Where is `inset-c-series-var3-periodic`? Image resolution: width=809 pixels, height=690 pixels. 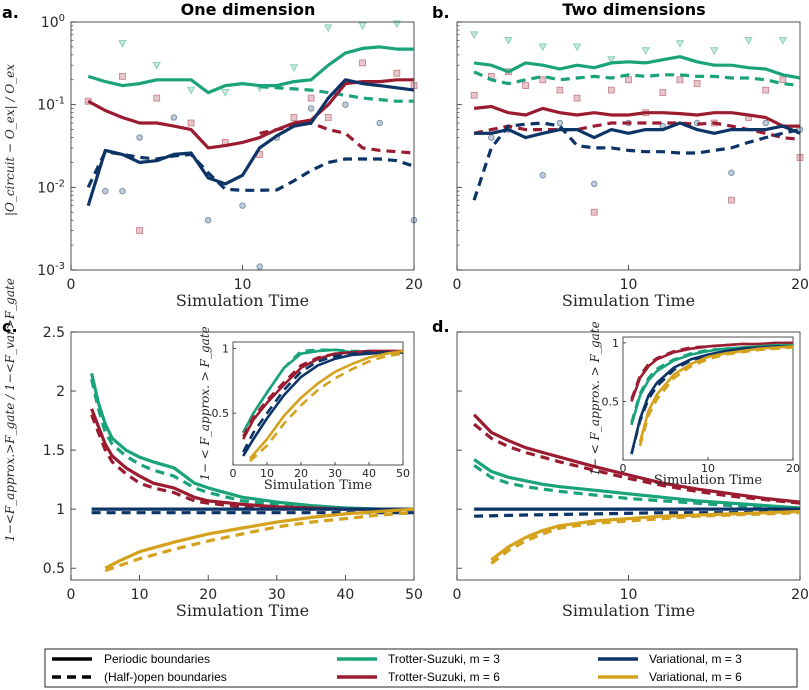
inset-c-series-var3-periodic is located at coordinates (322, 404).